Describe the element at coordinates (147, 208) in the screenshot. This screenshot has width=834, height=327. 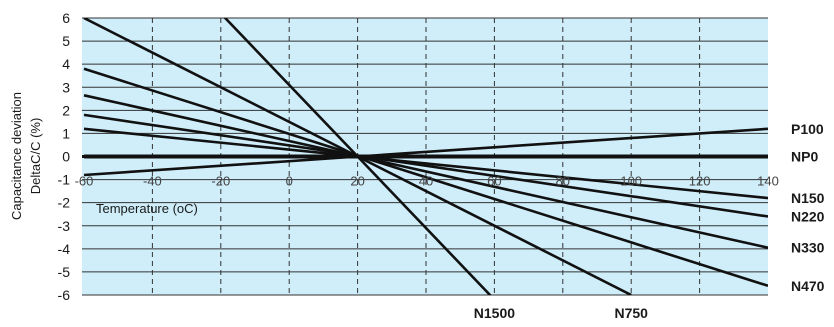
I see `x-axis-label: Temperature (oC)` at that location.